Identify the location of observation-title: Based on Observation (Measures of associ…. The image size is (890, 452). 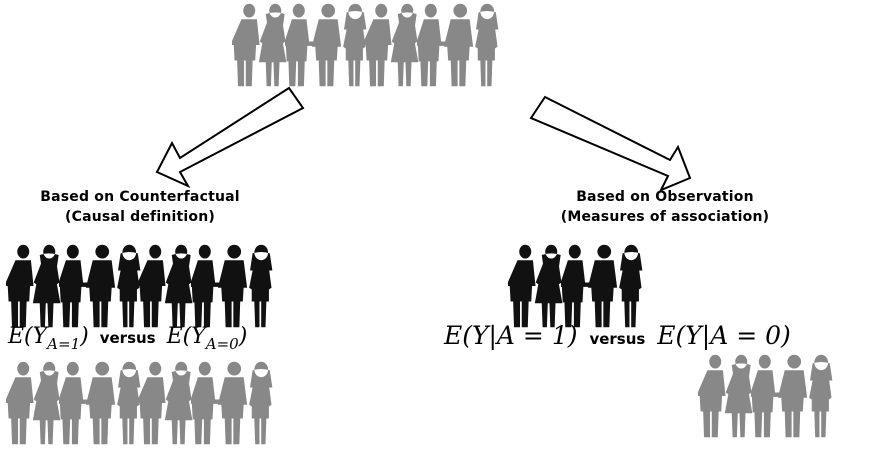
(665, 207).